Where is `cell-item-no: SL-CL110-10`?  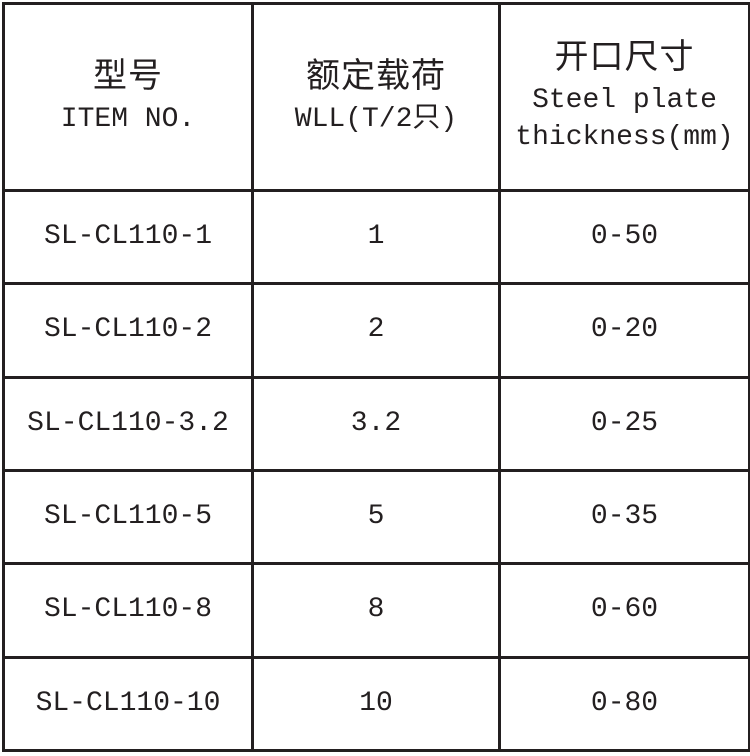 cell-item-no: SL-CL110-10 is located at coordinates (128, 704).